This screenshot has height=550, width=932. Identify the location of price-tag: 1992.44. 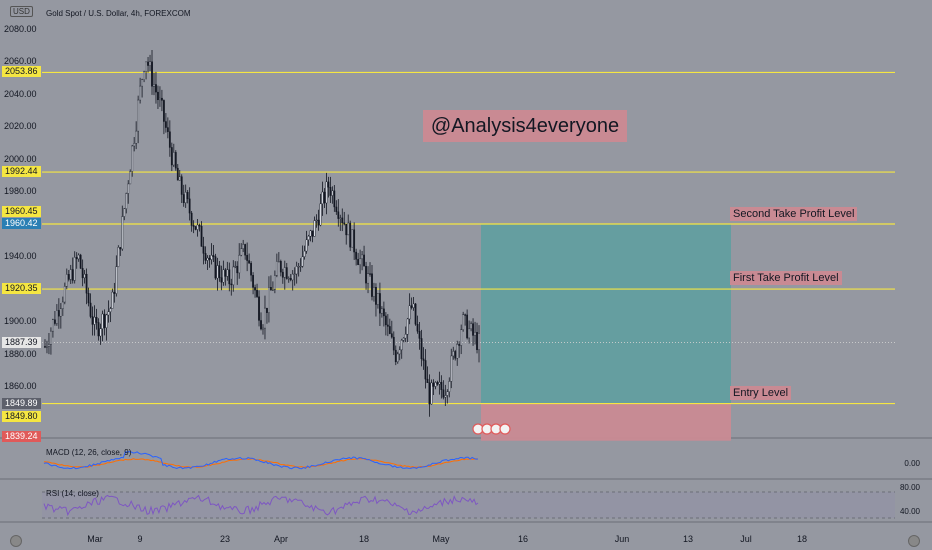
(21, 171).